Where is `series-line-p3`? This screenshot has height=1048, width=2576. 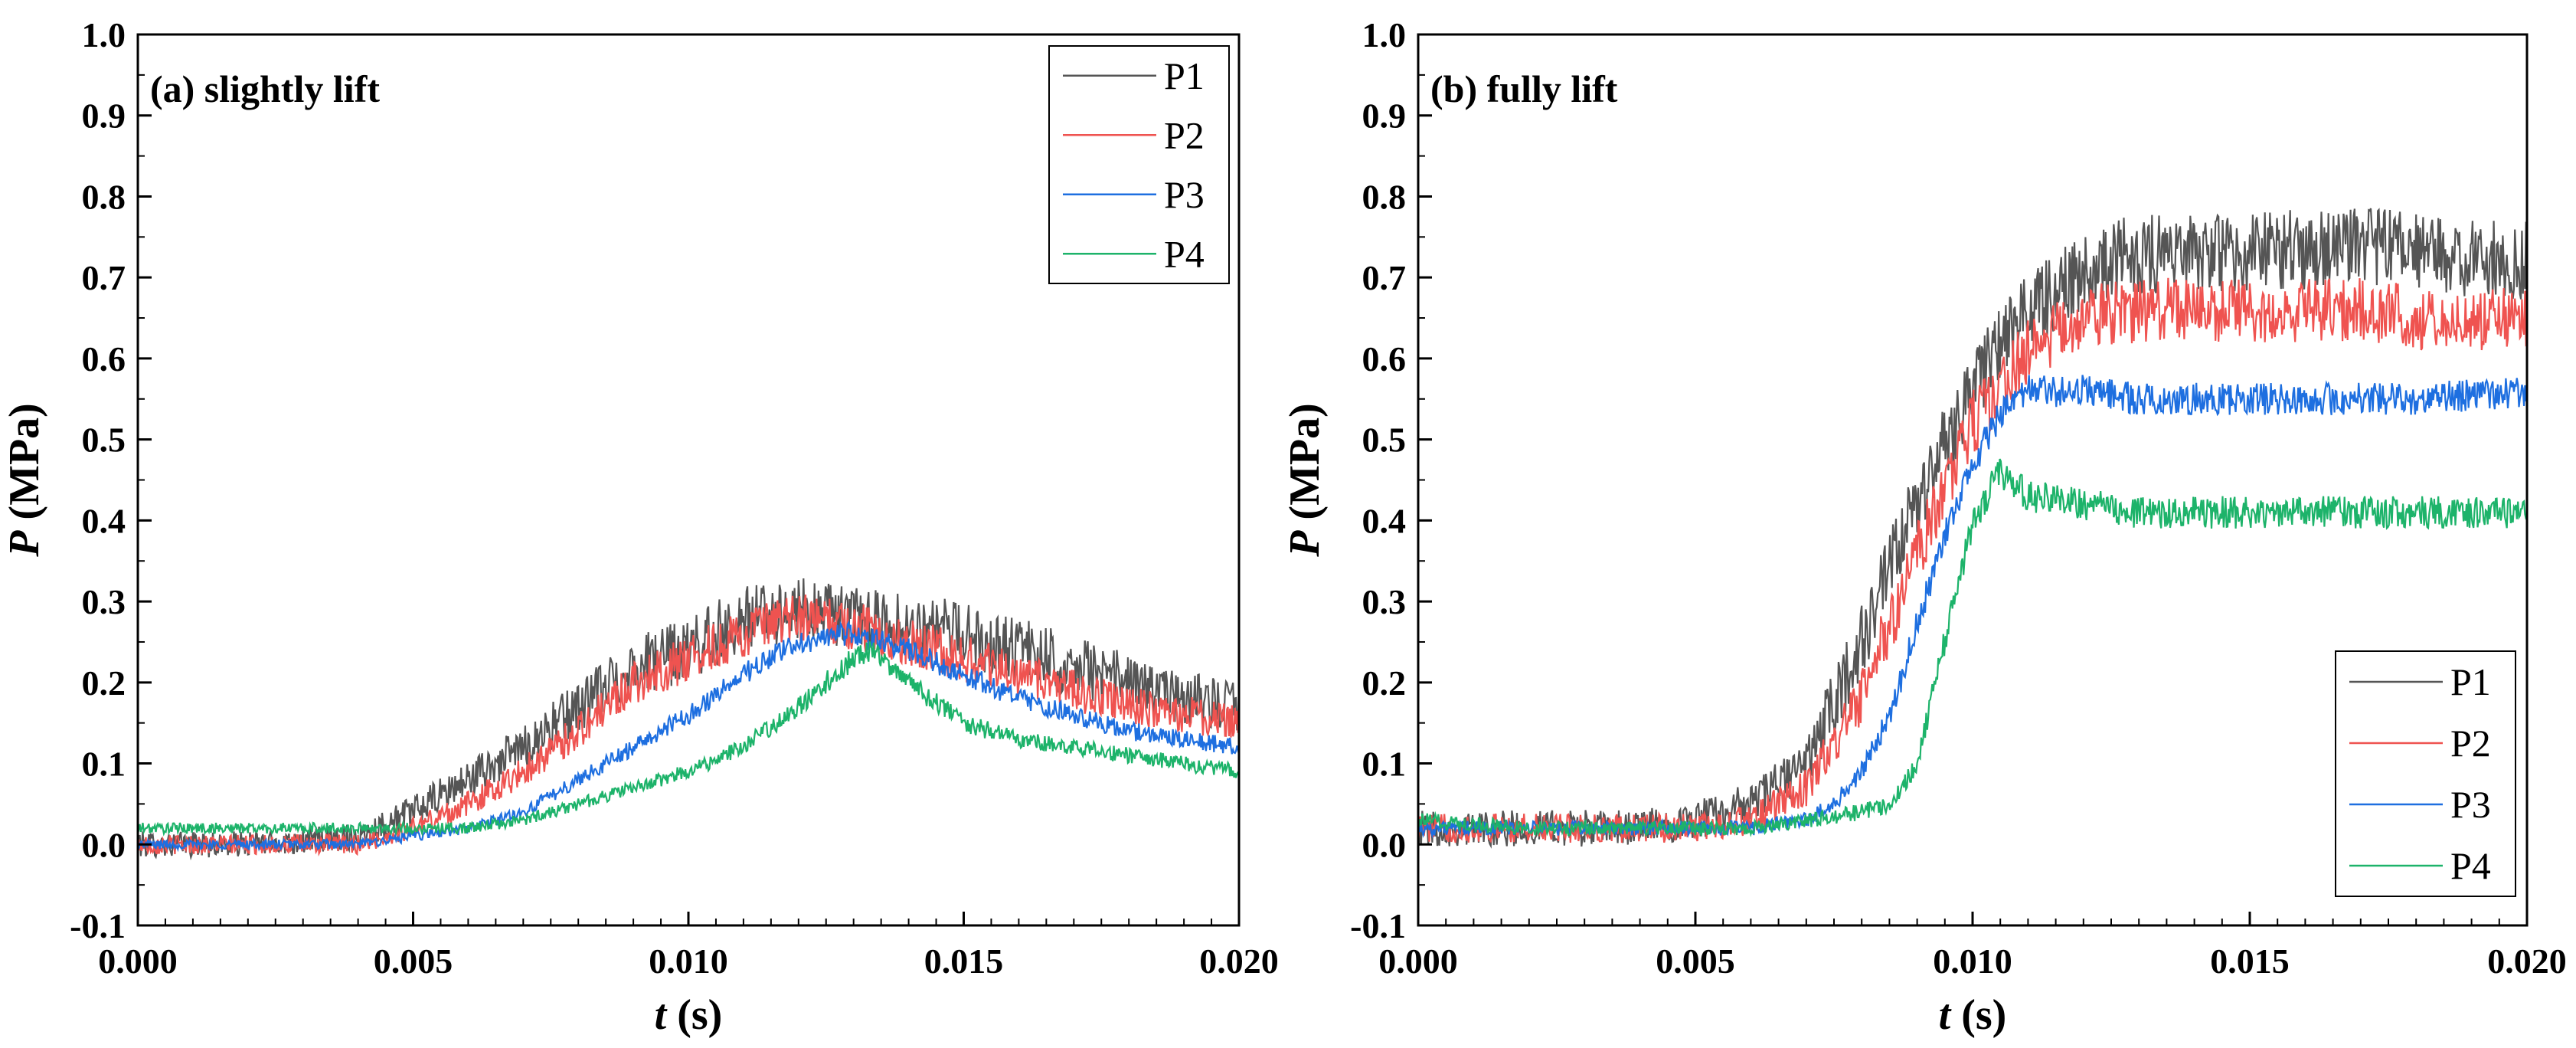 series-line-p3 is located at coordinates (688, 736).